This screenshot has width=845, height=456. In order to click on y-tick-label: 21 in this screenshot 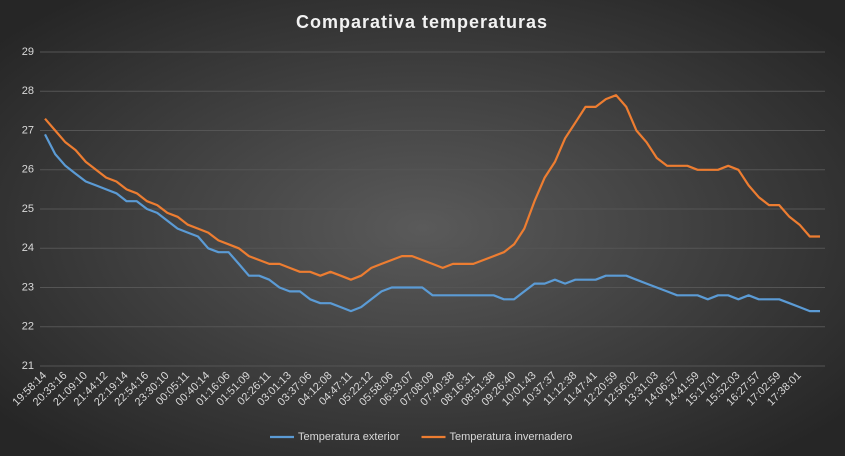, I will do `click(28, 366)`.